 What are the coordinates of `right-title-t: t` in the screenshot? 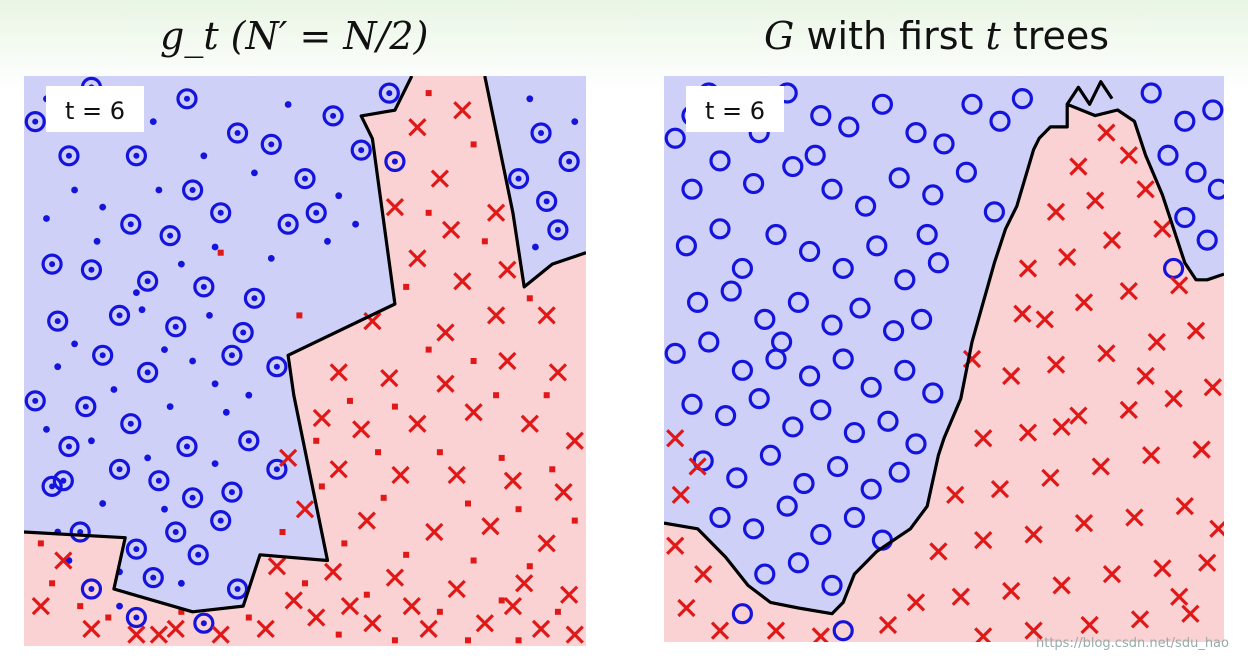 It's located at (993, 36).